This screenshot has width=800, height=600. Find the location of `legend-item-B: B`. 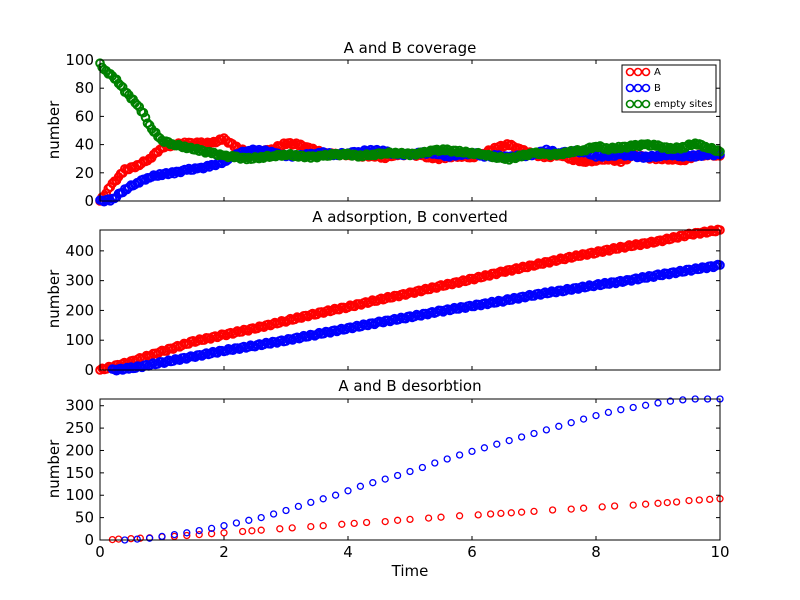

legend-item-B: B is located at coordinates (643, 88).